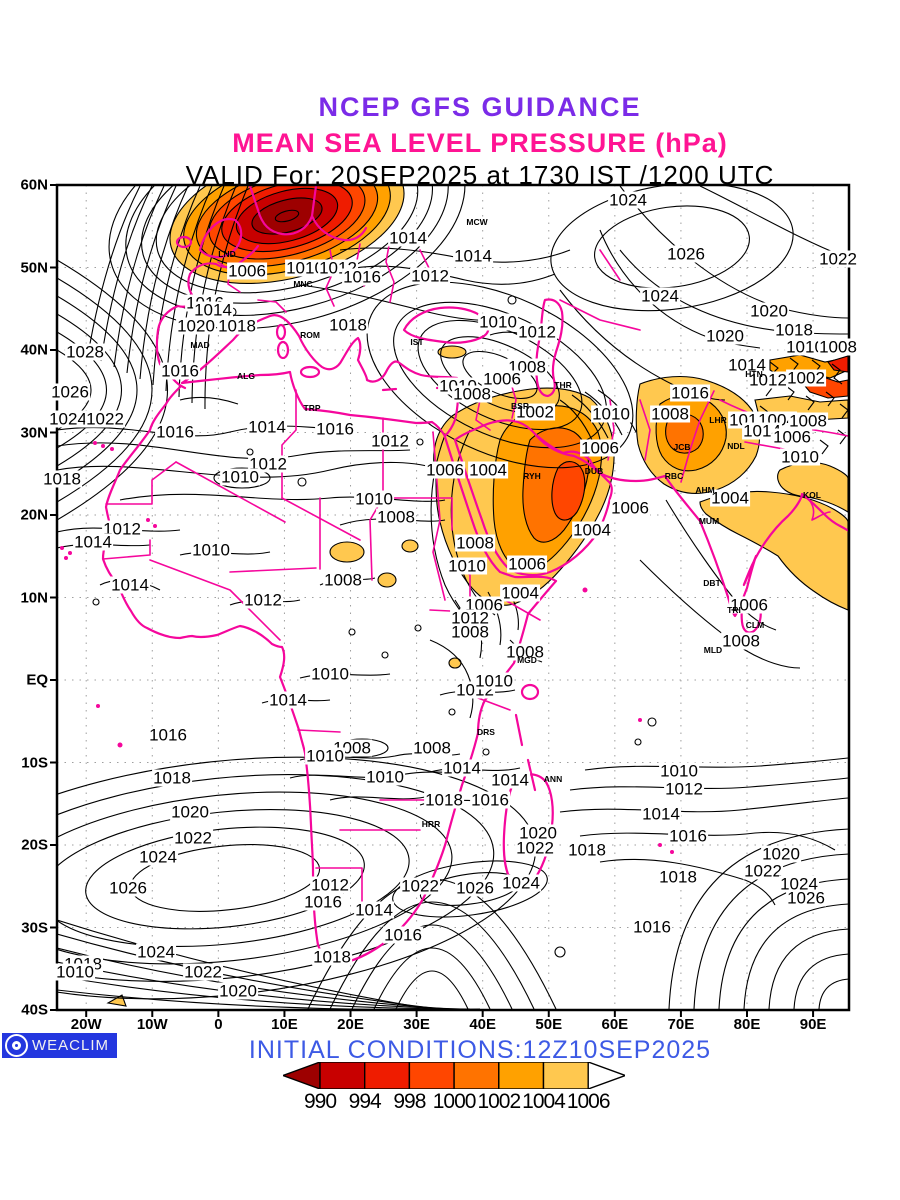  Describe the element at coordinates (588, 1101) in the screenshot. I see `colorbar-tick-label: 1006` at that location.